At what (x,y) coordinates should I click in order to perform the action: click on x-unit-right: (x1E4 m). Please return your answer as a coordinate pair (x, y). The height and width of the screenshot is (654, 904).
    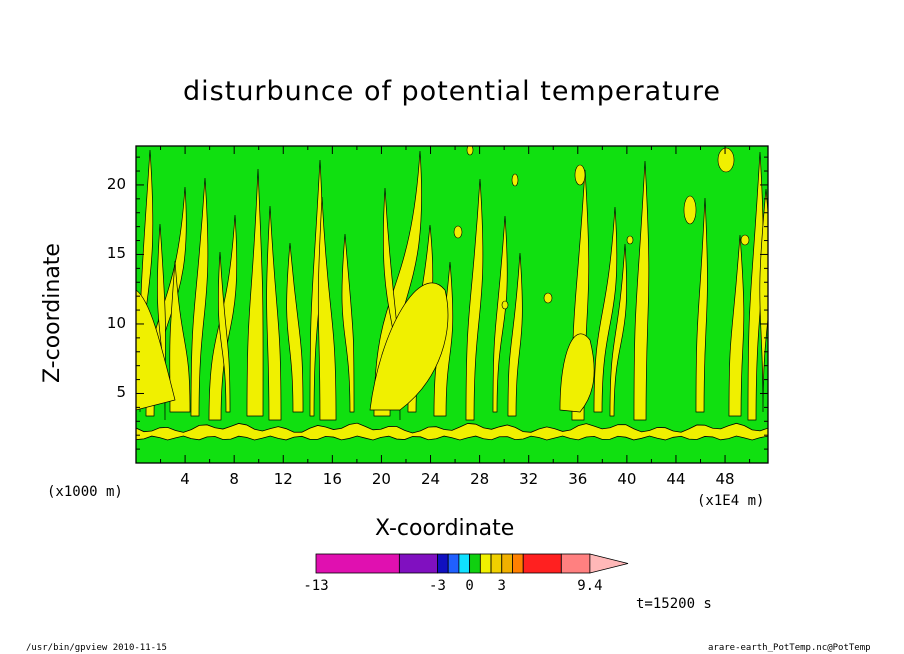
    Looking at the image, I should click on (731, 501).